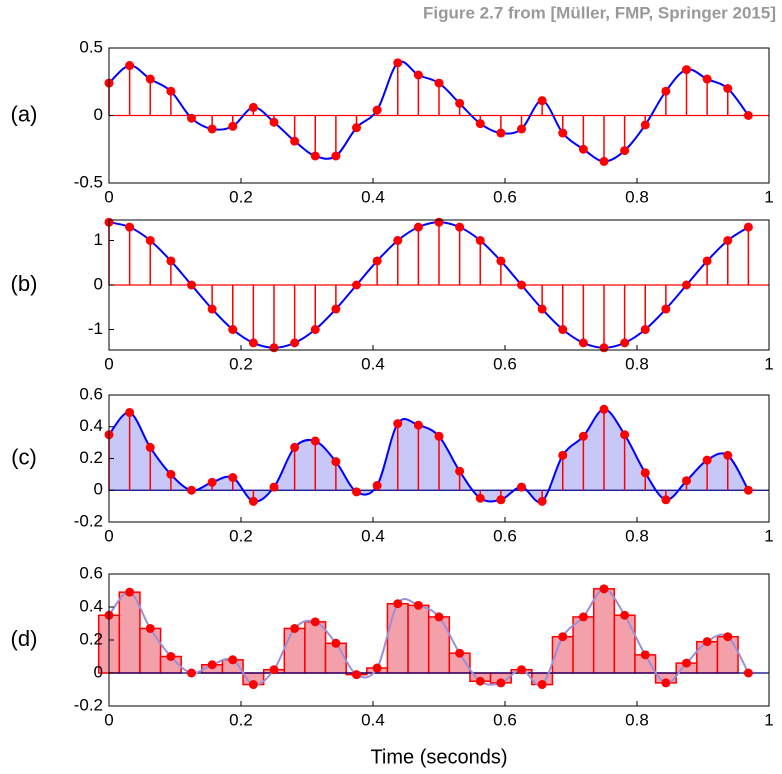  I want to click on y-tick-label: 0.4, so click(91, 605).